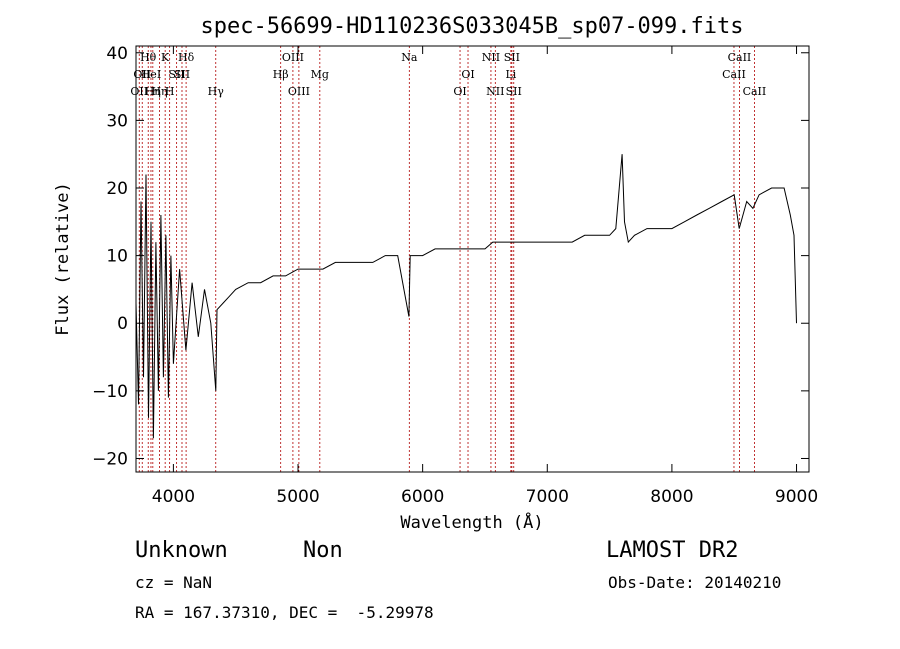 The width and height of the screenshot is (900, 649). I want to click on line-marker-label: Mg, so click(320, 74).